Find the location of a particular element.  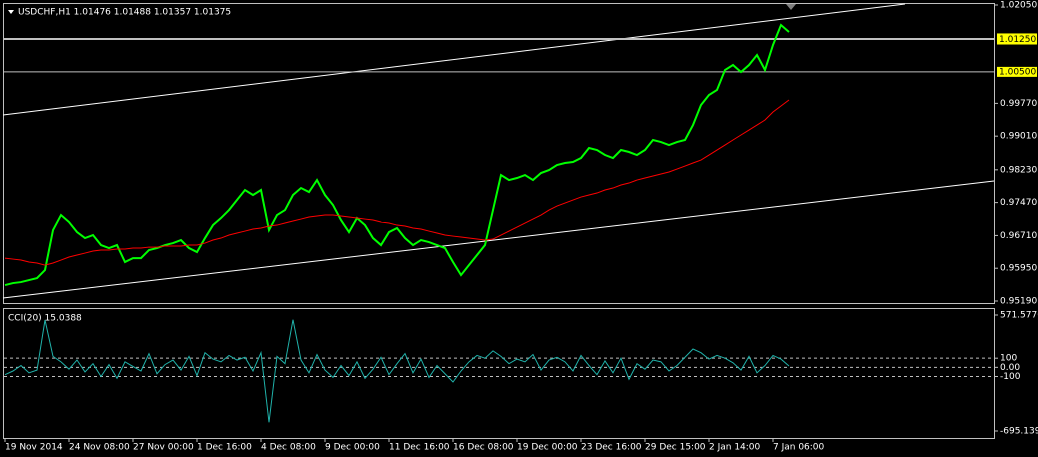

y-tick-label: 571.5776 is located at coordinates (1019, 316).